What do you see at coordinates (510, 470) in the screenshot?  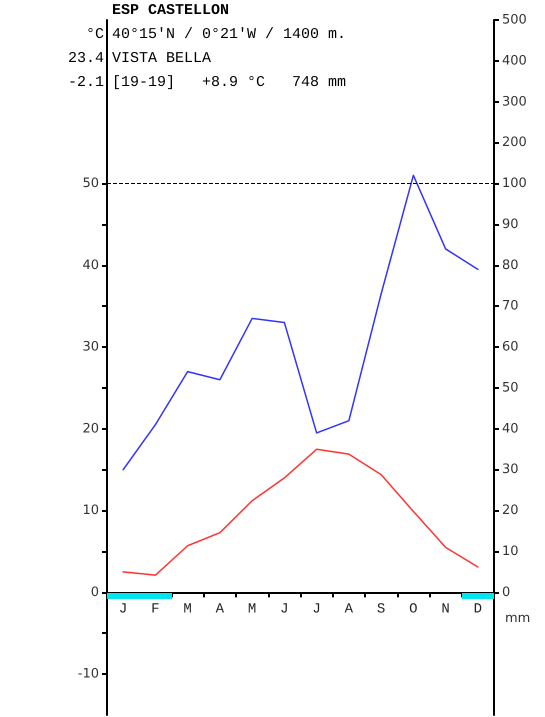 I see `y2-tick-label: 30` at bounding box center [510, 470].